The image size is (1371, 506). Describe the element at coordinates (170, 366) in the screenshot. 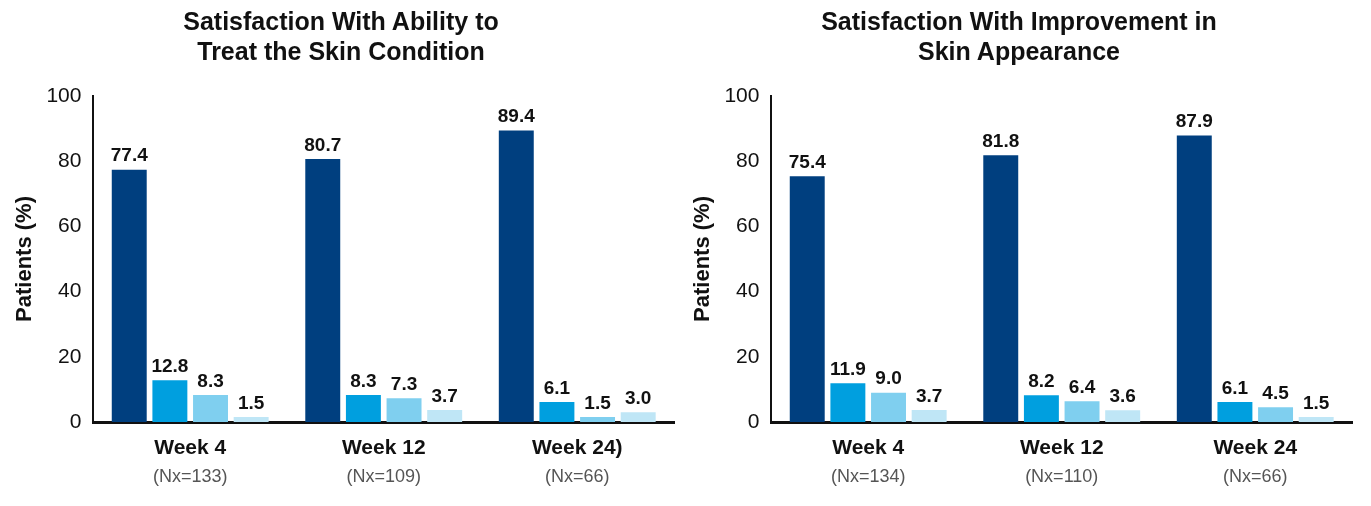

I see `data-label: 12.8` at that location.